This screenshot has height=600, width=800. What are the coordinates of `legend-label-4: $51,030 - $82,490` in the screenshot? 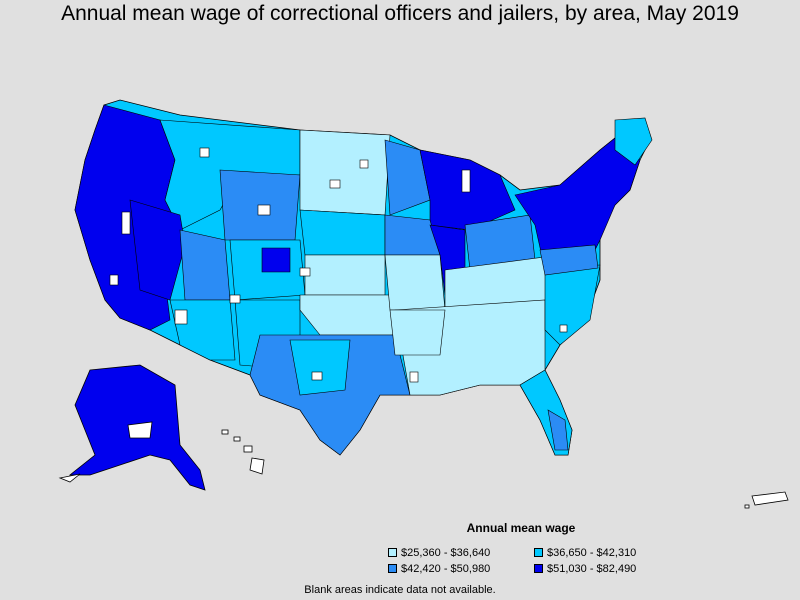 It's located at (592, 568).